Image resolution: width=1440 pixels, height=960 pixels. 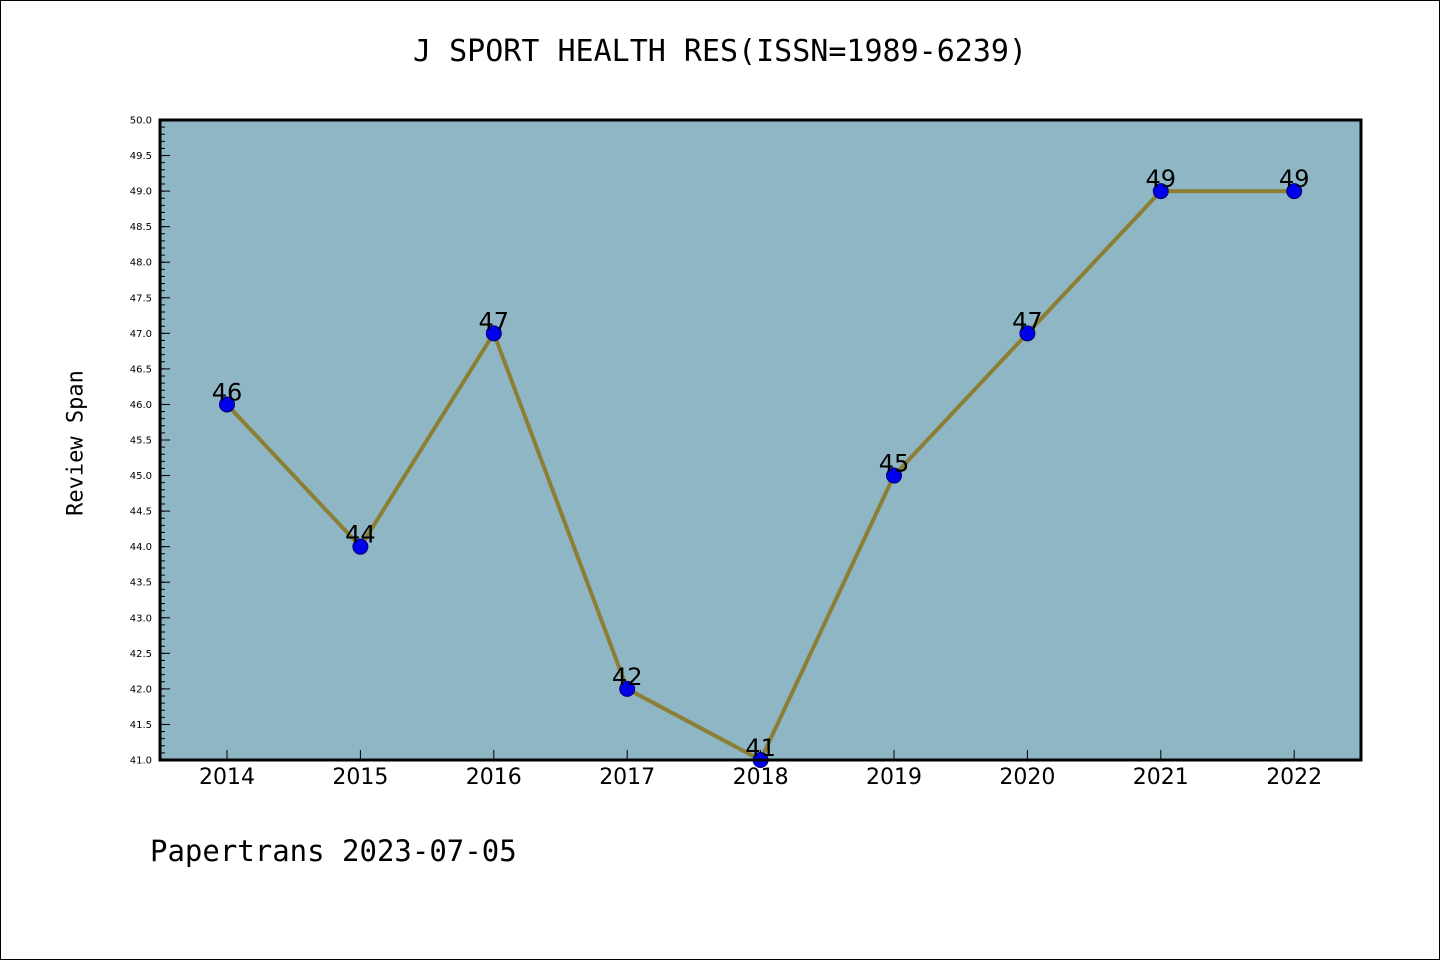 I want to click on x-tick-label: 2015, so click(x=360, y=777).